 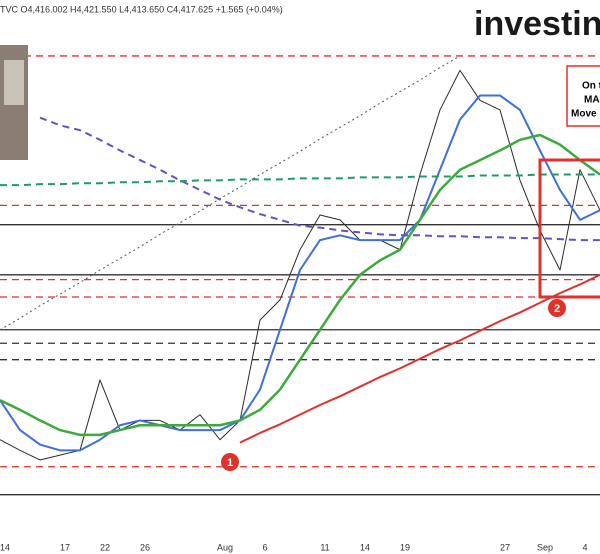 I want to click on x-tick-label: Aug, so click(x=225, y=547).